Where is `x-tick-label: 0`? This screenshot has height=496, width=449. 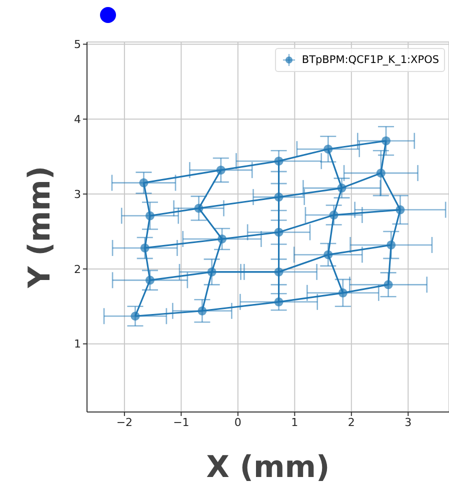 x-tick-label: 0 is located at coordinates (238, 422).